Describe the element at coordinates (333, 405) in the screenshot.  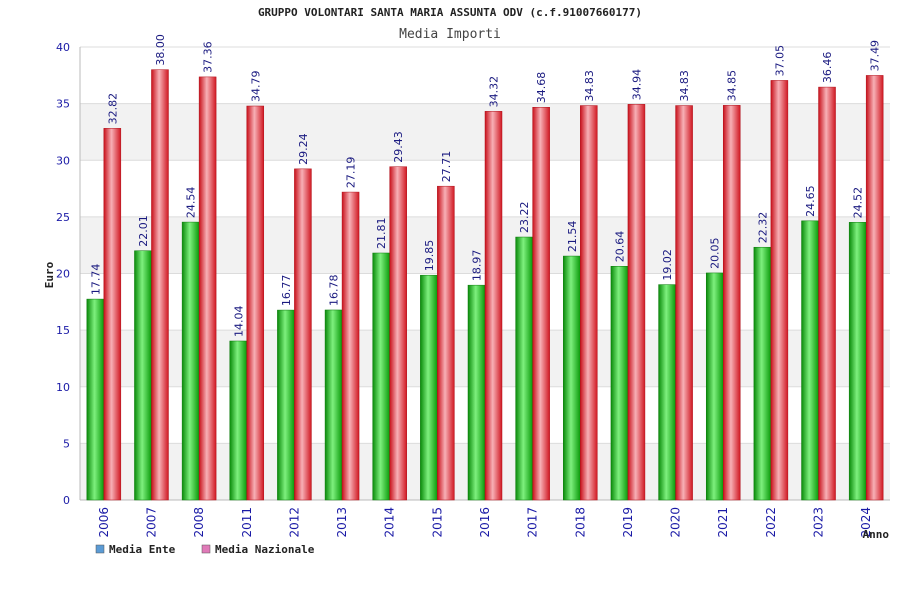
I see `bar-ente-2013` at that location.